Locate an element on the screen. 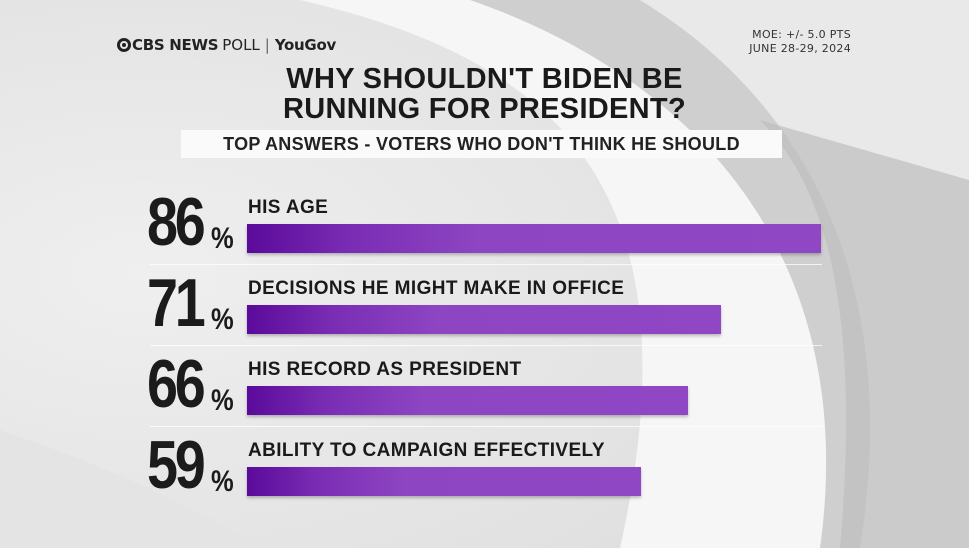 This screenshot has height=548, width=969. brand-main: CBS NEWS is located at coordinates (175, 45).